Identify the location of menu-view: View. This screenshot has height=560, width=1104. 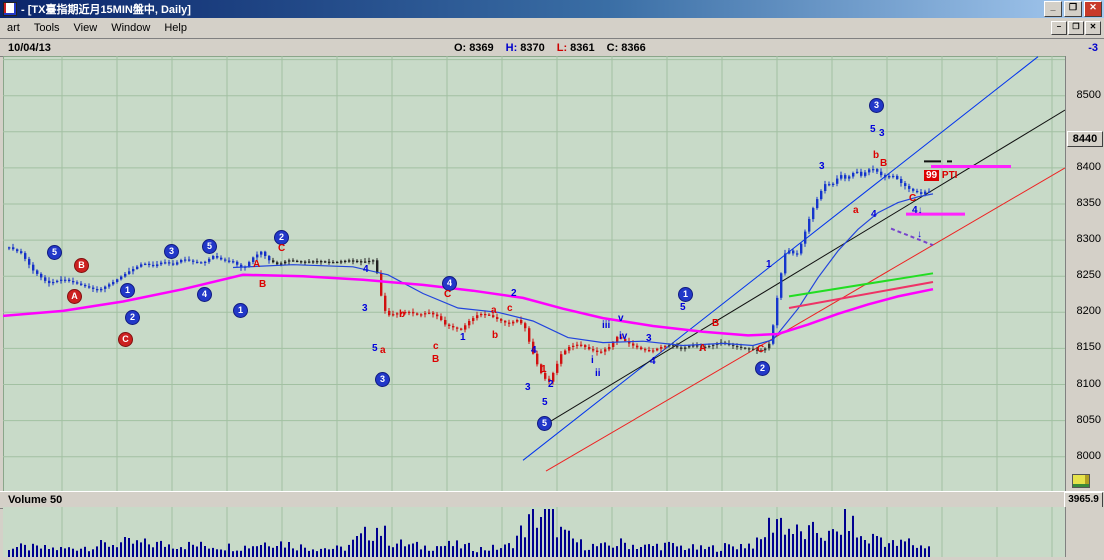
(85, 28).